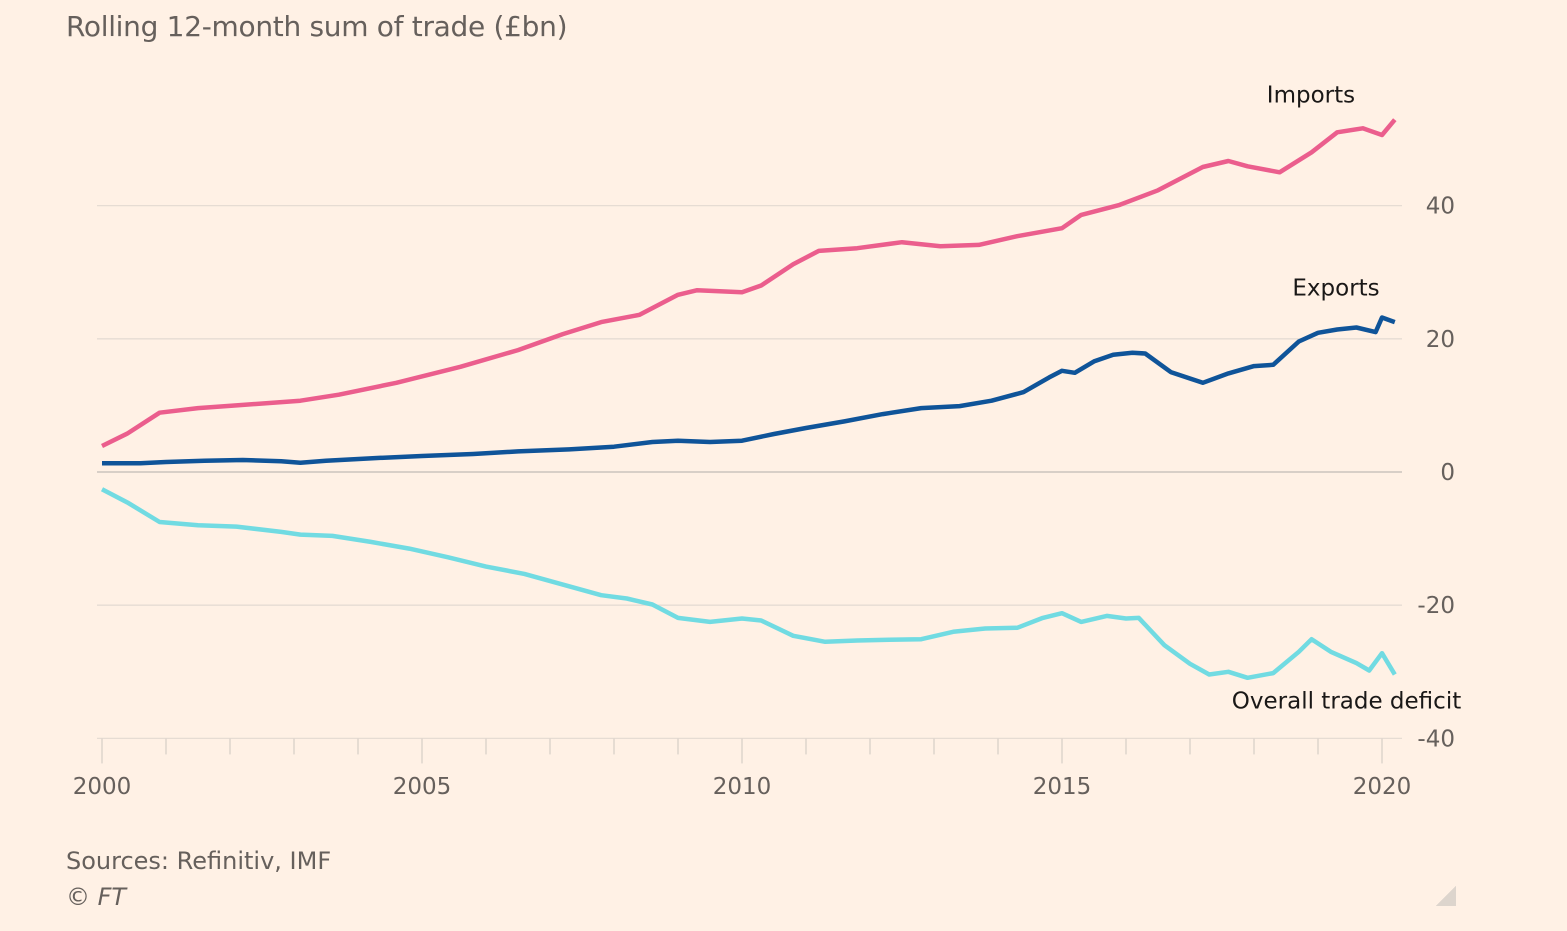 The height and width of the screenshot is (931, 1567). Describe the element at coordinates (1436, 739) in the screenshot. I see `y-tick-label: -40` at that location.